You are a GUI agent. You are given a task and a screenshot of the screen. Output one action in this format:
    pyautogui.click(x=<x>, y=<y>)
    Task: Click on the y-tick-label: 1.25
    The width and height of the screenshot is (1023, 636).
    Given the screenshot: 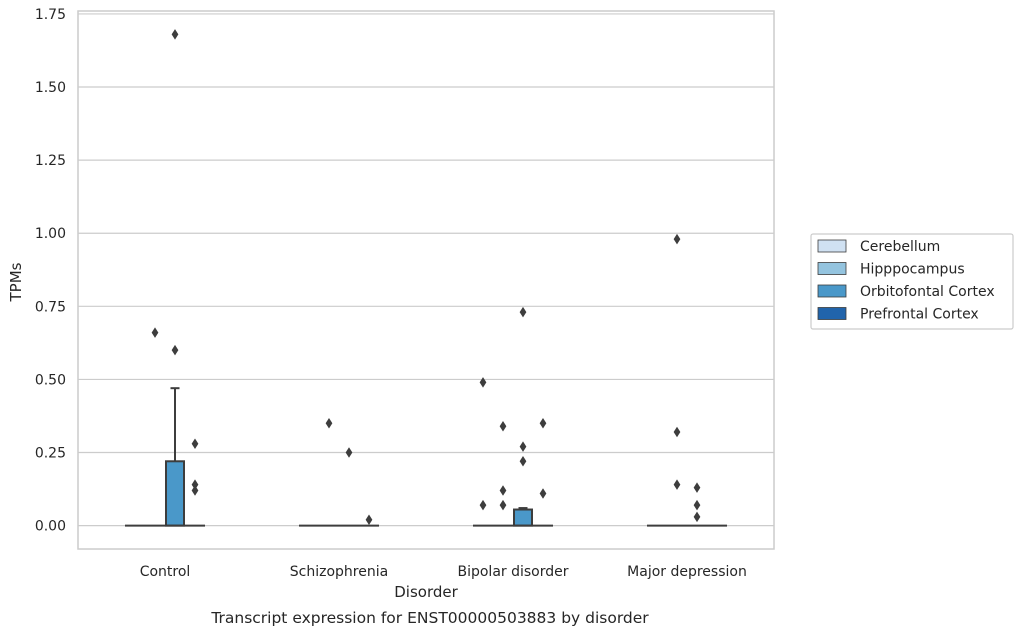 What is the action you would take?
    pyautogui.click(x=50, y=161)
    